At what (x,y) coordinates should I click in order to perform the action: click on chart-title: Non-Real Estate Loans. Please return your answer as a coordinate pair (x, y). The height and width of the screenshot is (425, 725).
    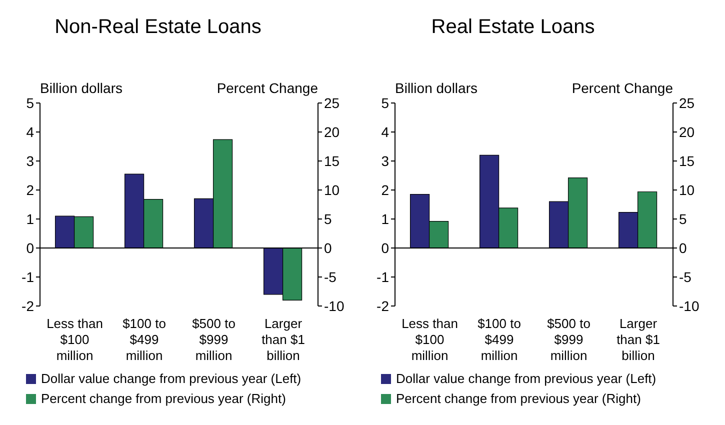
    Looking at the image, I should click on (158, 27).